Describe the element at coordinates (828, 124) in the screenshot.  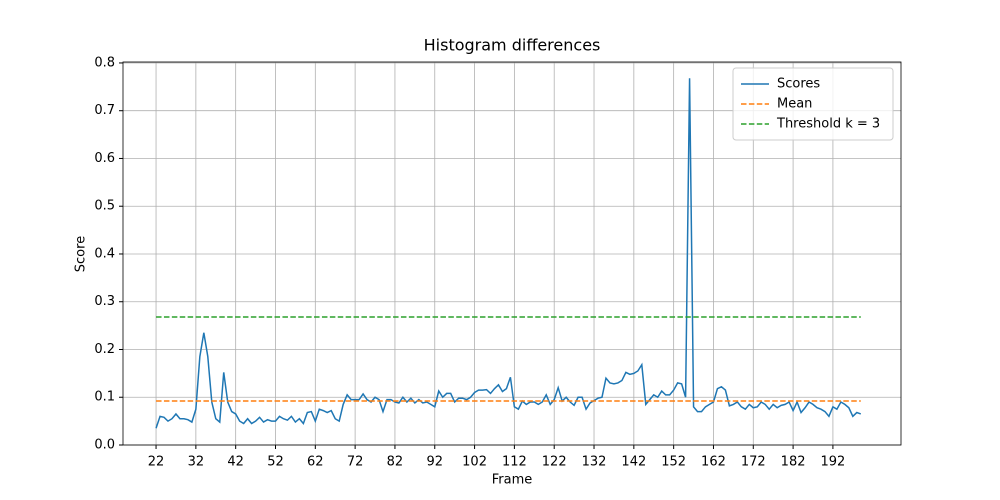
I see `legend-label: Threshold k = 3` at that location.